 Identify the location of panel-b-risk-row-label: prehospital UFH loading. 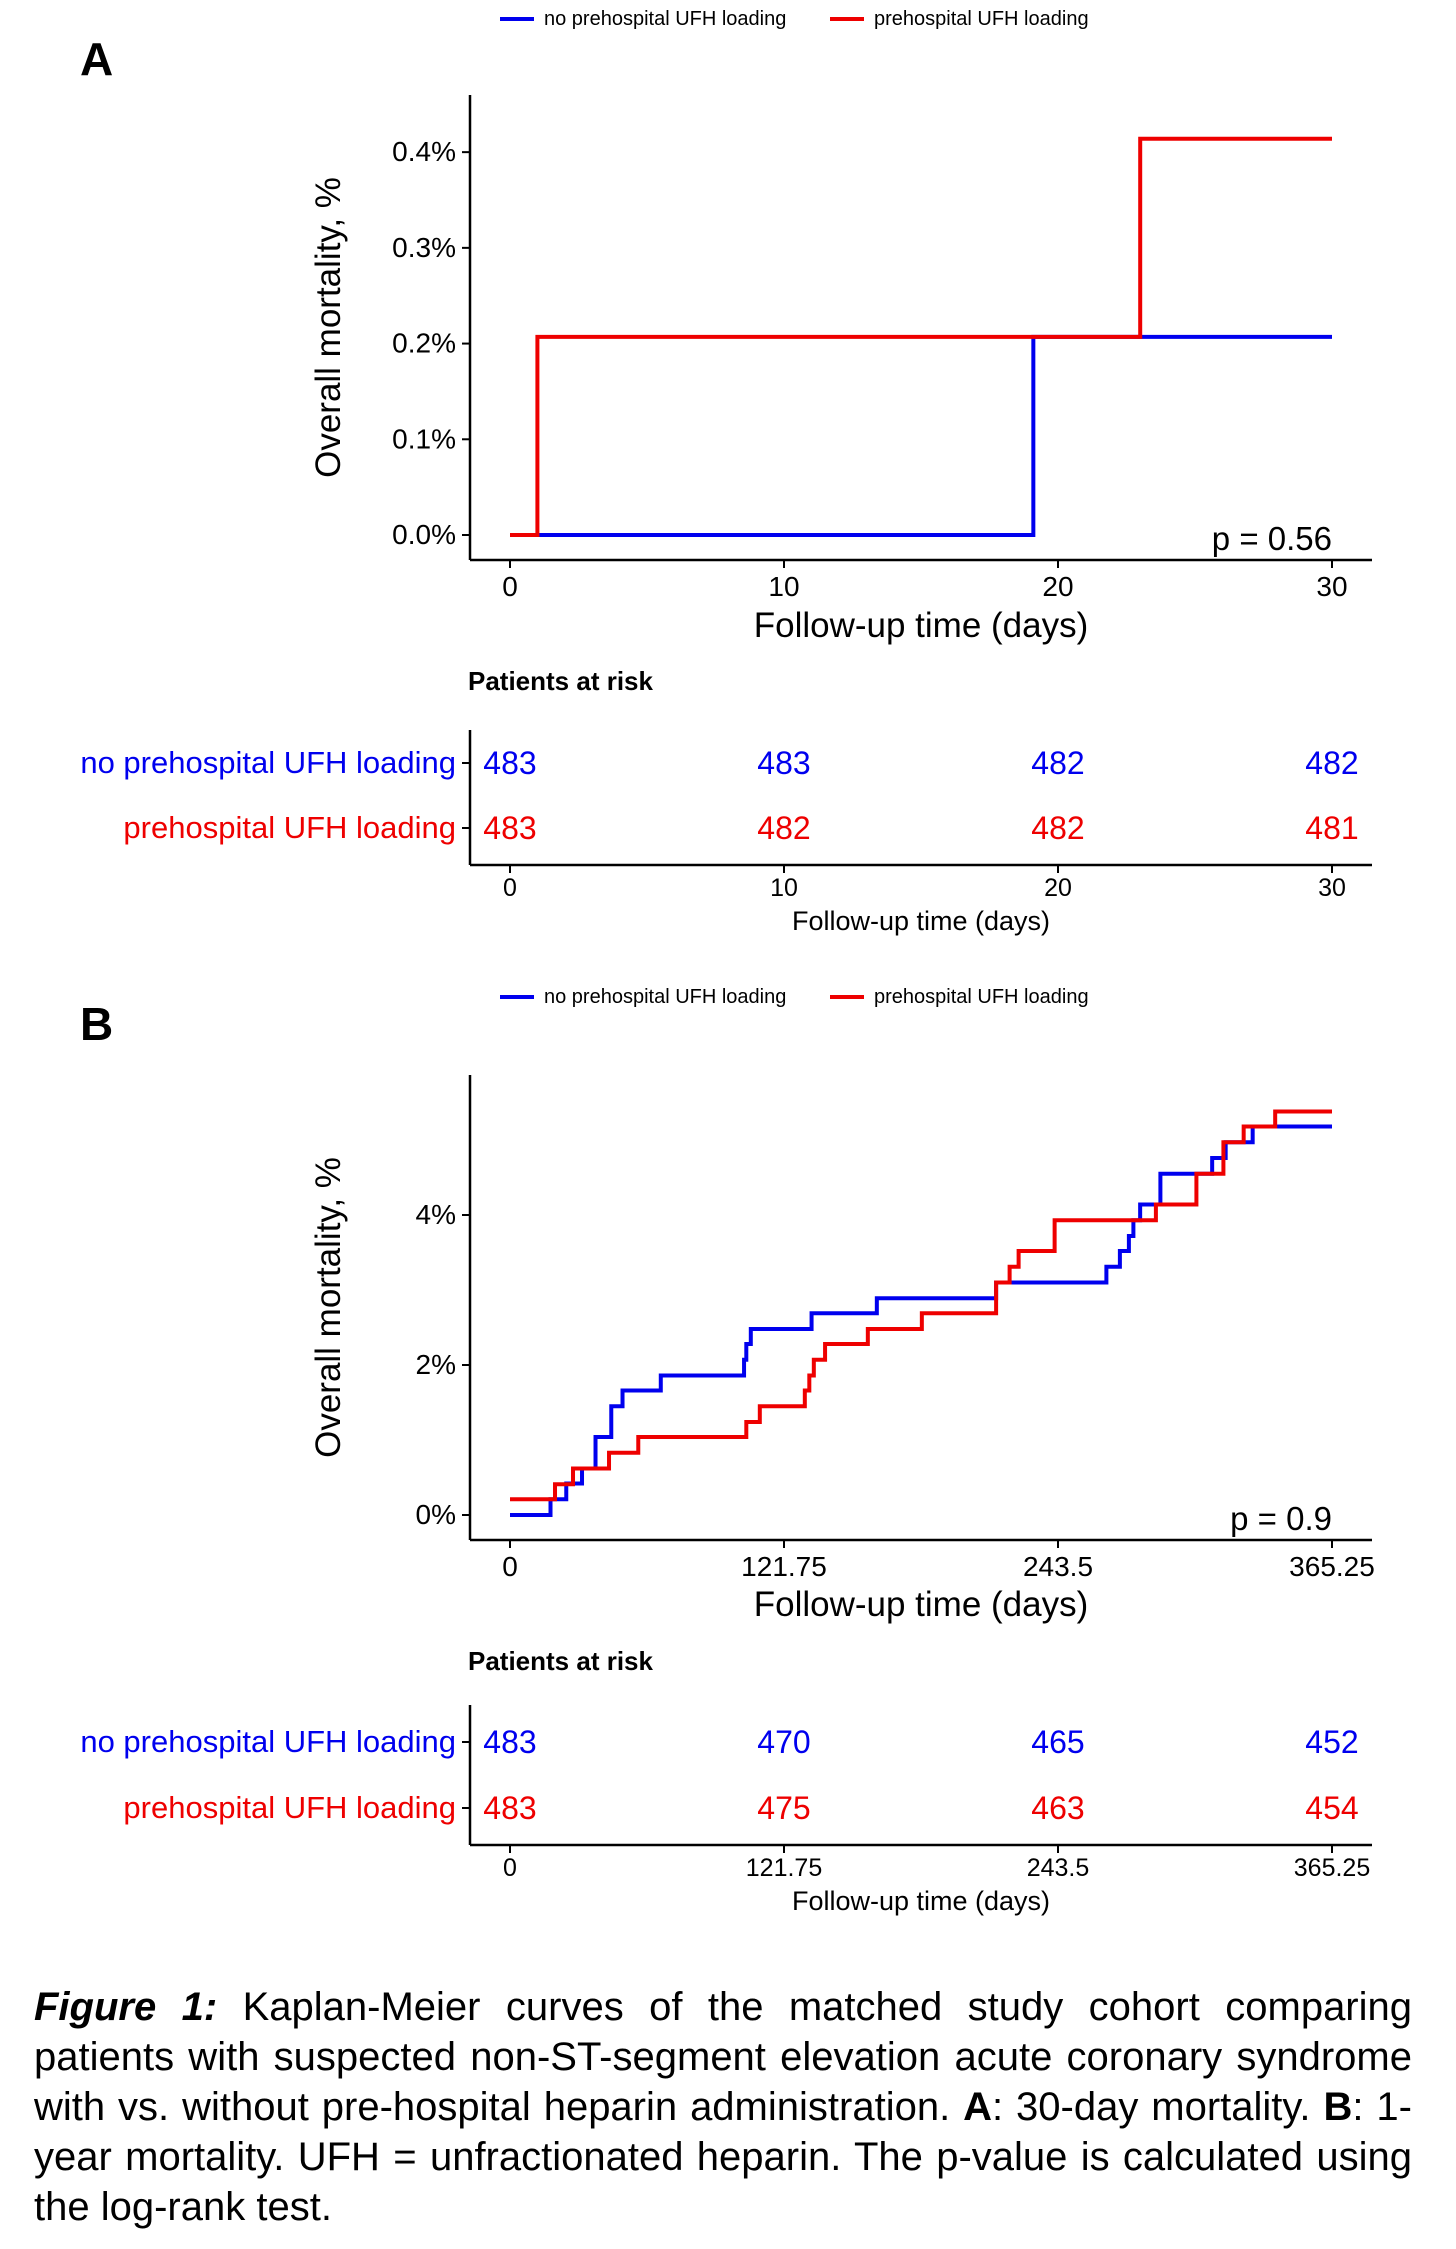
(289, 1807).